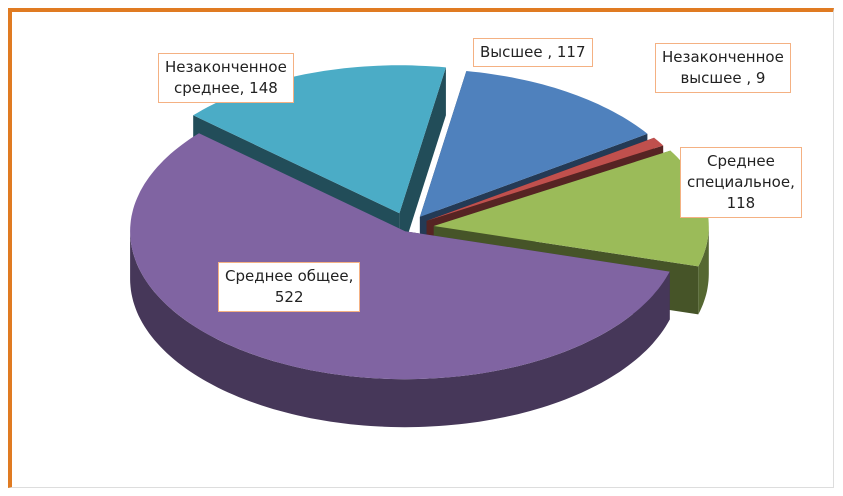  What do you see at coordinates (533, 52) in the screenshot?
I see `data-label: Высшее , 117` at bounding box center [533, 52].